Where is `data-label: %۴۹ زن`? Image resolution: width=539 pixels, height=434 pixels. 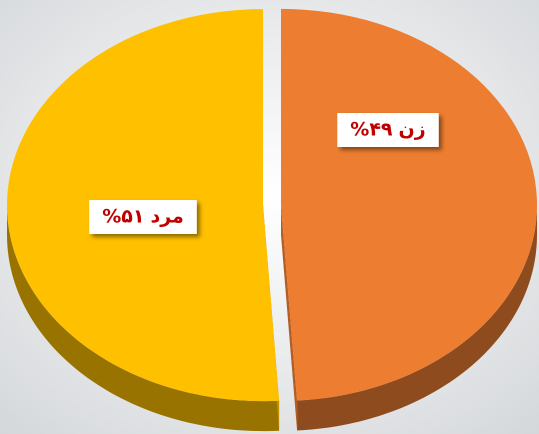
data-label: %۴۹ زن is located at coordinates (388, 130).